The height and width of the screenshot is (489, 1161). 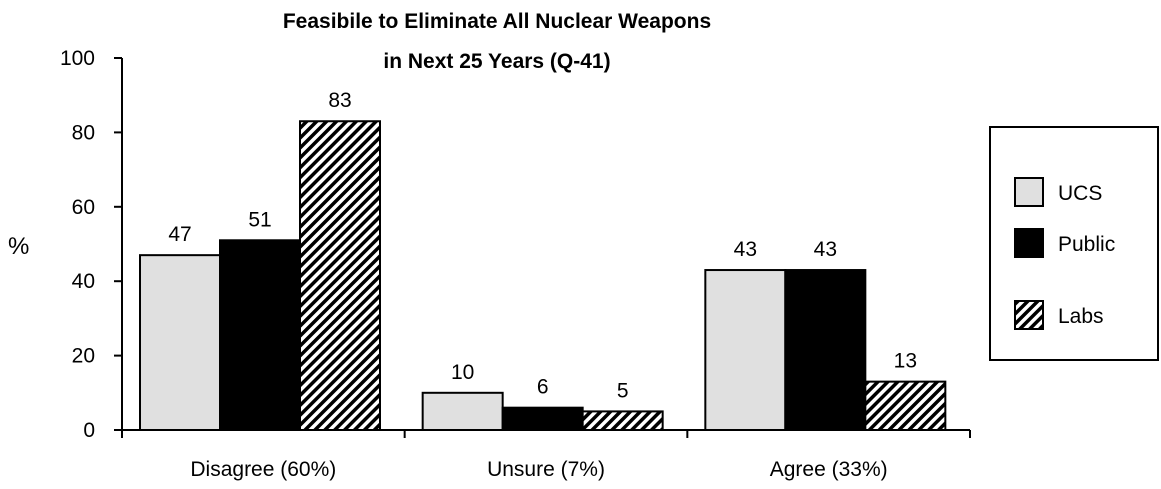 What do you see at coordinates (829, 469) in the screenshot?
I see `category-label: Agree (33%)` at bounding box center [829, 469].